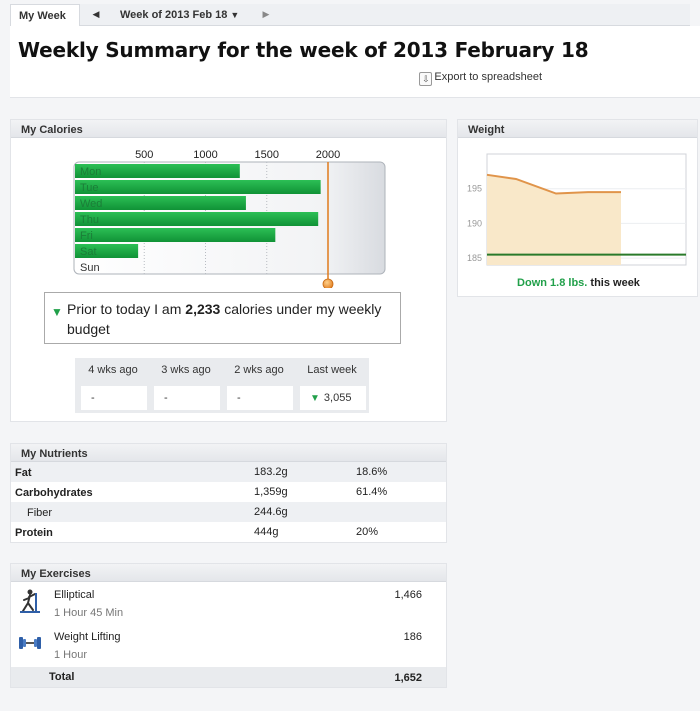 This screenshot has width=700, height=711. What do you see at coordinates (337, 398) in the screenshot?
I see `history-last-week-value: 3,055` at bounding box center [337, 398].